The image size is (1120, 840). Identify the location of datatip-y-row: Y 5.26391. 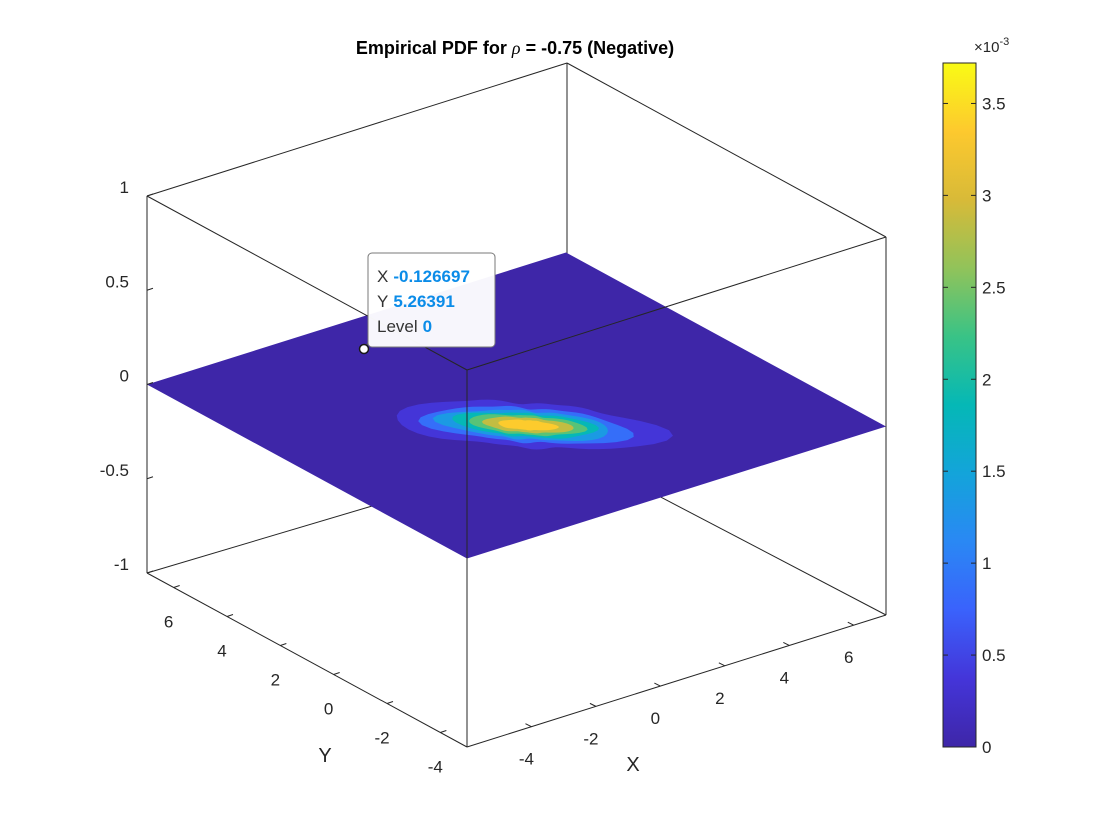
(416, 301).